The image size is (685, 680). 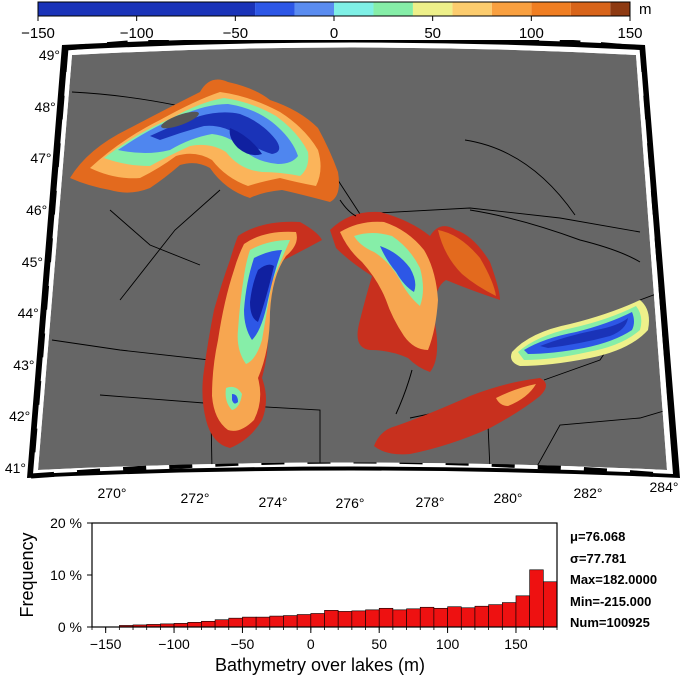 What do you see at coordinates (66, 575) in the screenshot?
I see `y-tick-label: 10 %` at bounding box center [66, 575].